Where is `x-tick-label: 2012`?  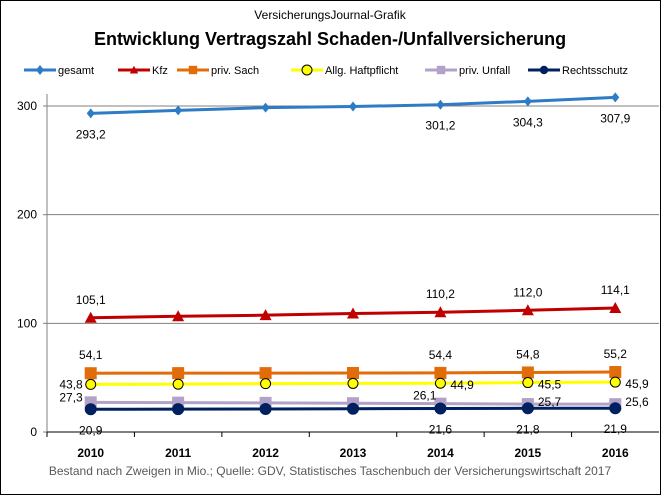 x-tick-label: 2012 is located at coordinates (265, 453).